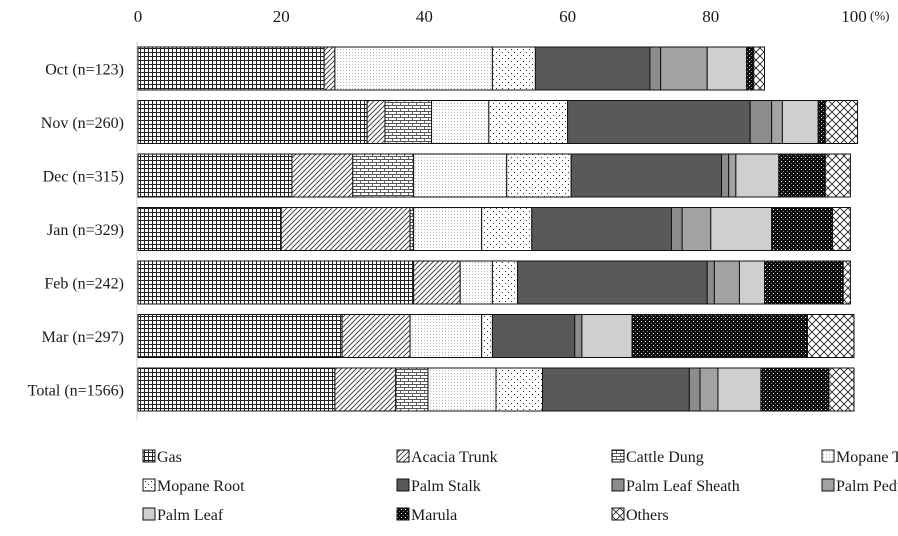 This screenshot has height=536, width=898. I want to click on bar-segment-mar-n-297-palm-leaf-sheath, so click(578, 336).